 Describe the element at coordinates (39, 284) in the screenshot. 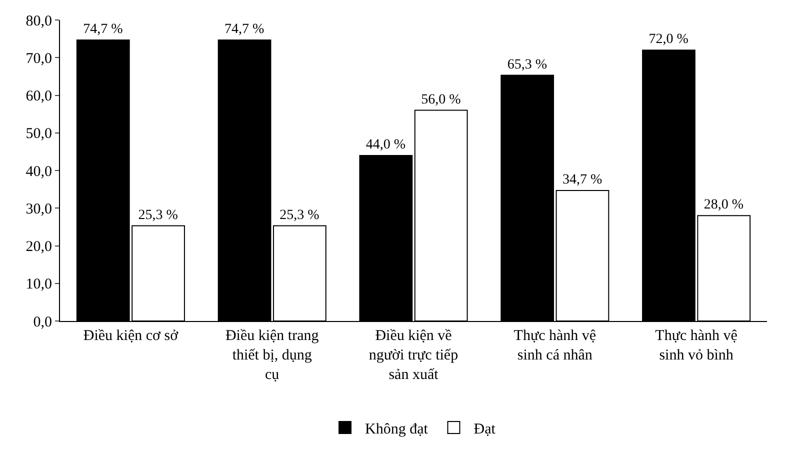

I see `y-tick-label: 10,0` at that location.